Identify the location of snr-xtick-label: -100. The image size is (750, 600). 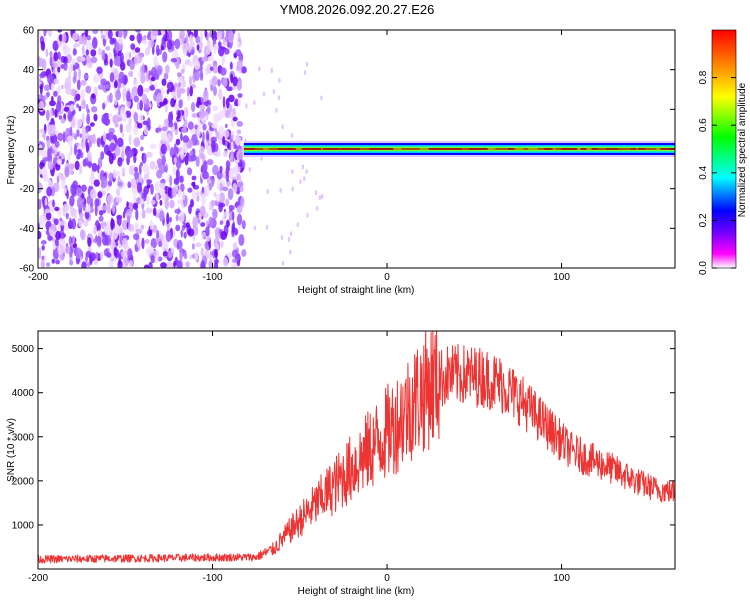
(213, 578).